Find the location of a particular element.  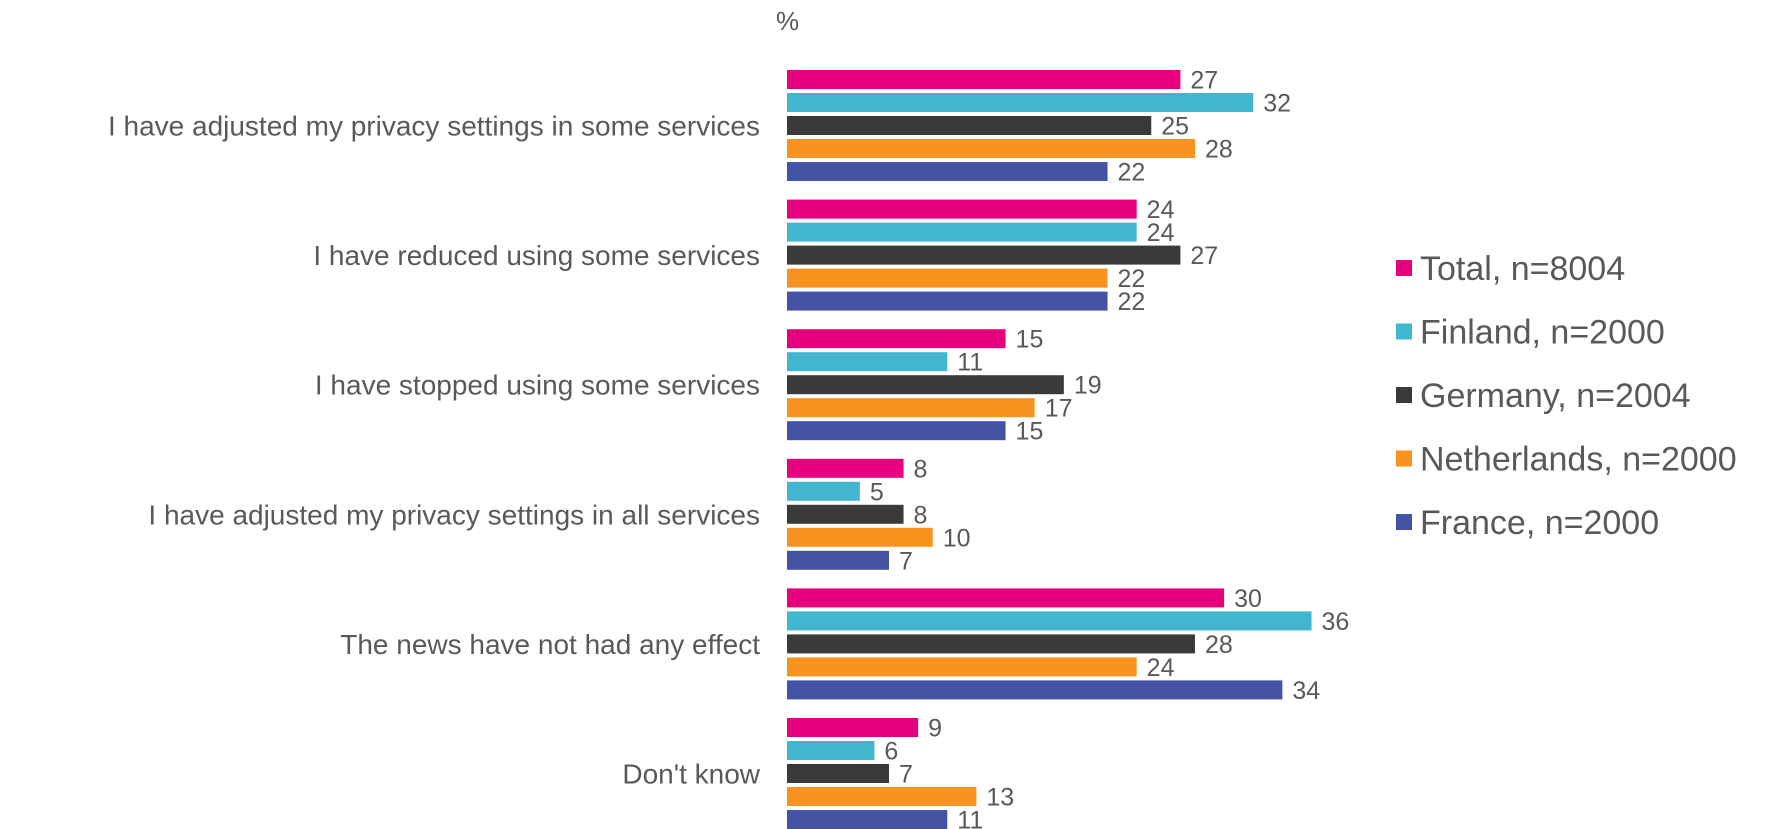

value-label: 36 is located at coordinates (1336, 622).